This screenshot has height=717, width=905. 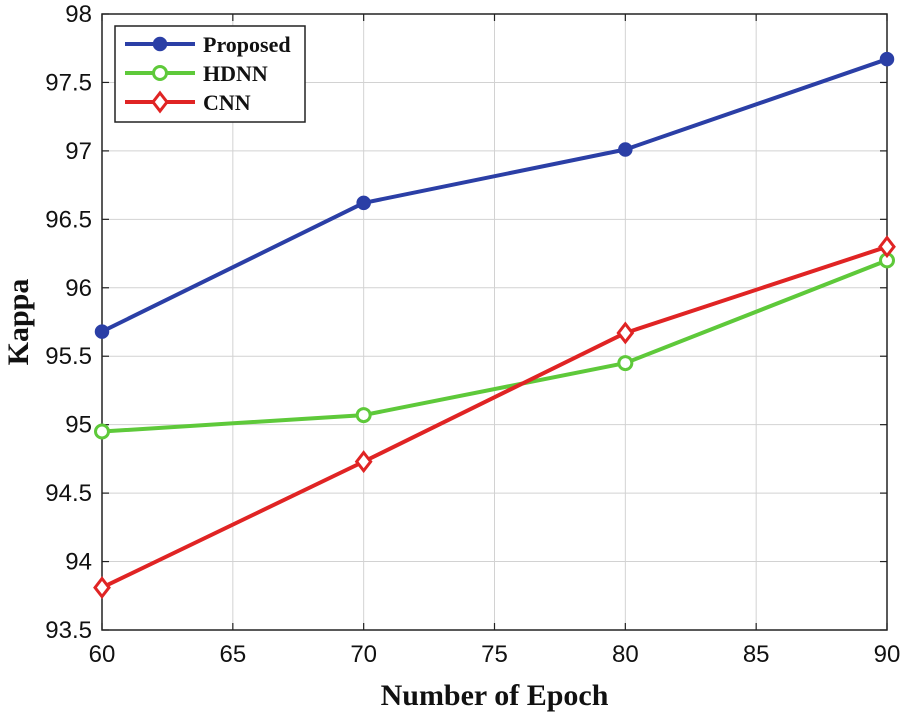 What do you see at coordinates (160, 73) in the screenshot?
I see `legend-marker-hdnn` at bounding box center [160, 73].